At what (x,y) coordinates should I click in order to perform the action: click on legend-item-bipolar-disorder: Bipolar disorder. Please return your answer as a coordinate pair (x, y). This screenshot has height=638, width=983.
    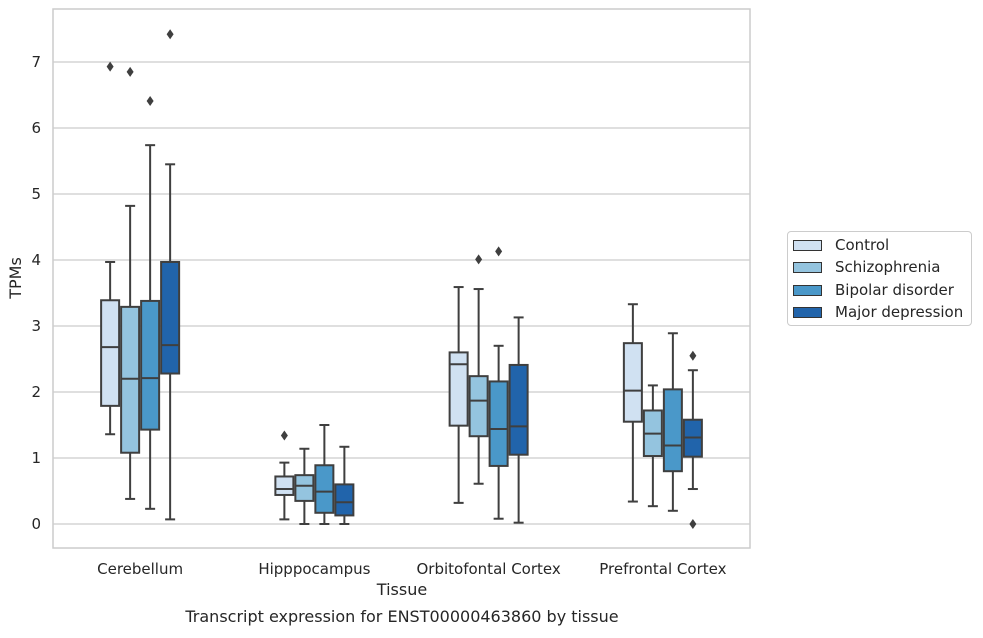
    Looking at the image, I should click on (873, 290).